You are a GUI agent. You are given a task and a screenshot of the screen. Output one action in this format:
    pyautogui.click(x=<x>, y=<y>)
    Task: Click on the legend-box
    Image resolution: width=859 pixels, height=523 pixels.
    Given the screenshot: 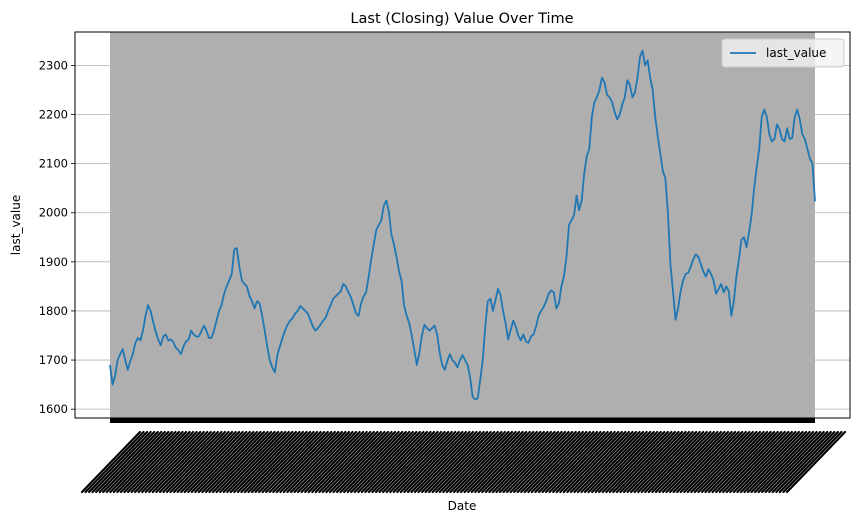 What is the action you would take?
    pyautogui.click(x=783, y=53)
    